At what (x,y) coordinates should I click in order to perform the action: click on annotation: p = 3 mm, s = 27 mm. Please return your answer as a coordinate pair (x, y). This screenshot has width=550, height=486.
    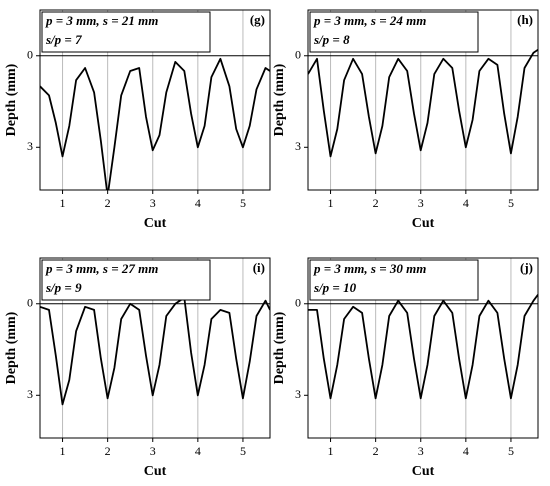
    Looking at the image, I should click on (101, 268).